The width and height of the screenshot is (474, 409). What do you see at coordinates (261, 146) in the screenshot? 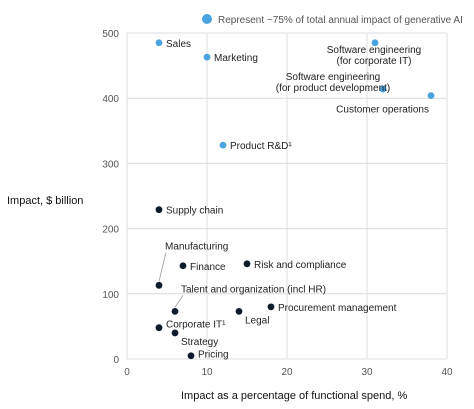
I see `data-label: Product R&D¹` at bounding box center [261, 146].